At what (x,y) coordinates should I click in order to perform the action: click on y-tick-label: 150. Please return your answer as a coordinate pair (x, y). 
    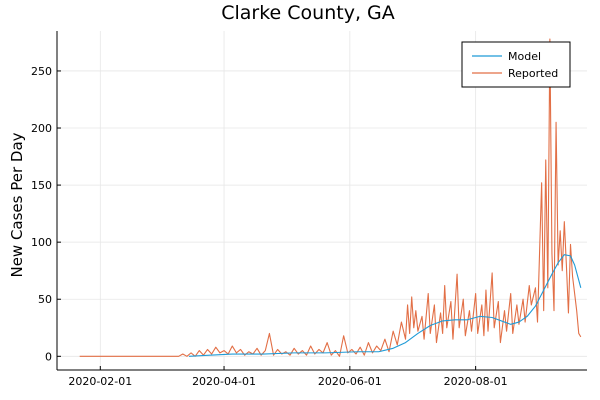
    Looking at the image, I should click on (41, 185).